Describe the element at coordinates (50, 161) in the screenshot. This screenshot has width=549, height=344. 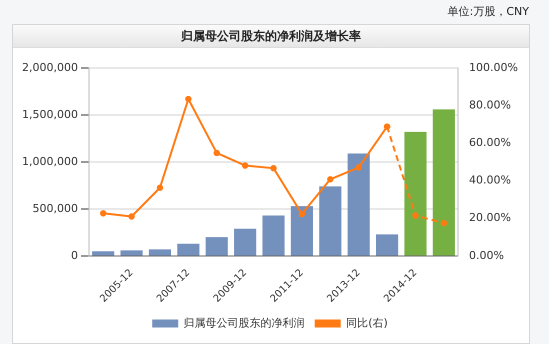
I see `y-tick-label: 1,000,000` at that location.